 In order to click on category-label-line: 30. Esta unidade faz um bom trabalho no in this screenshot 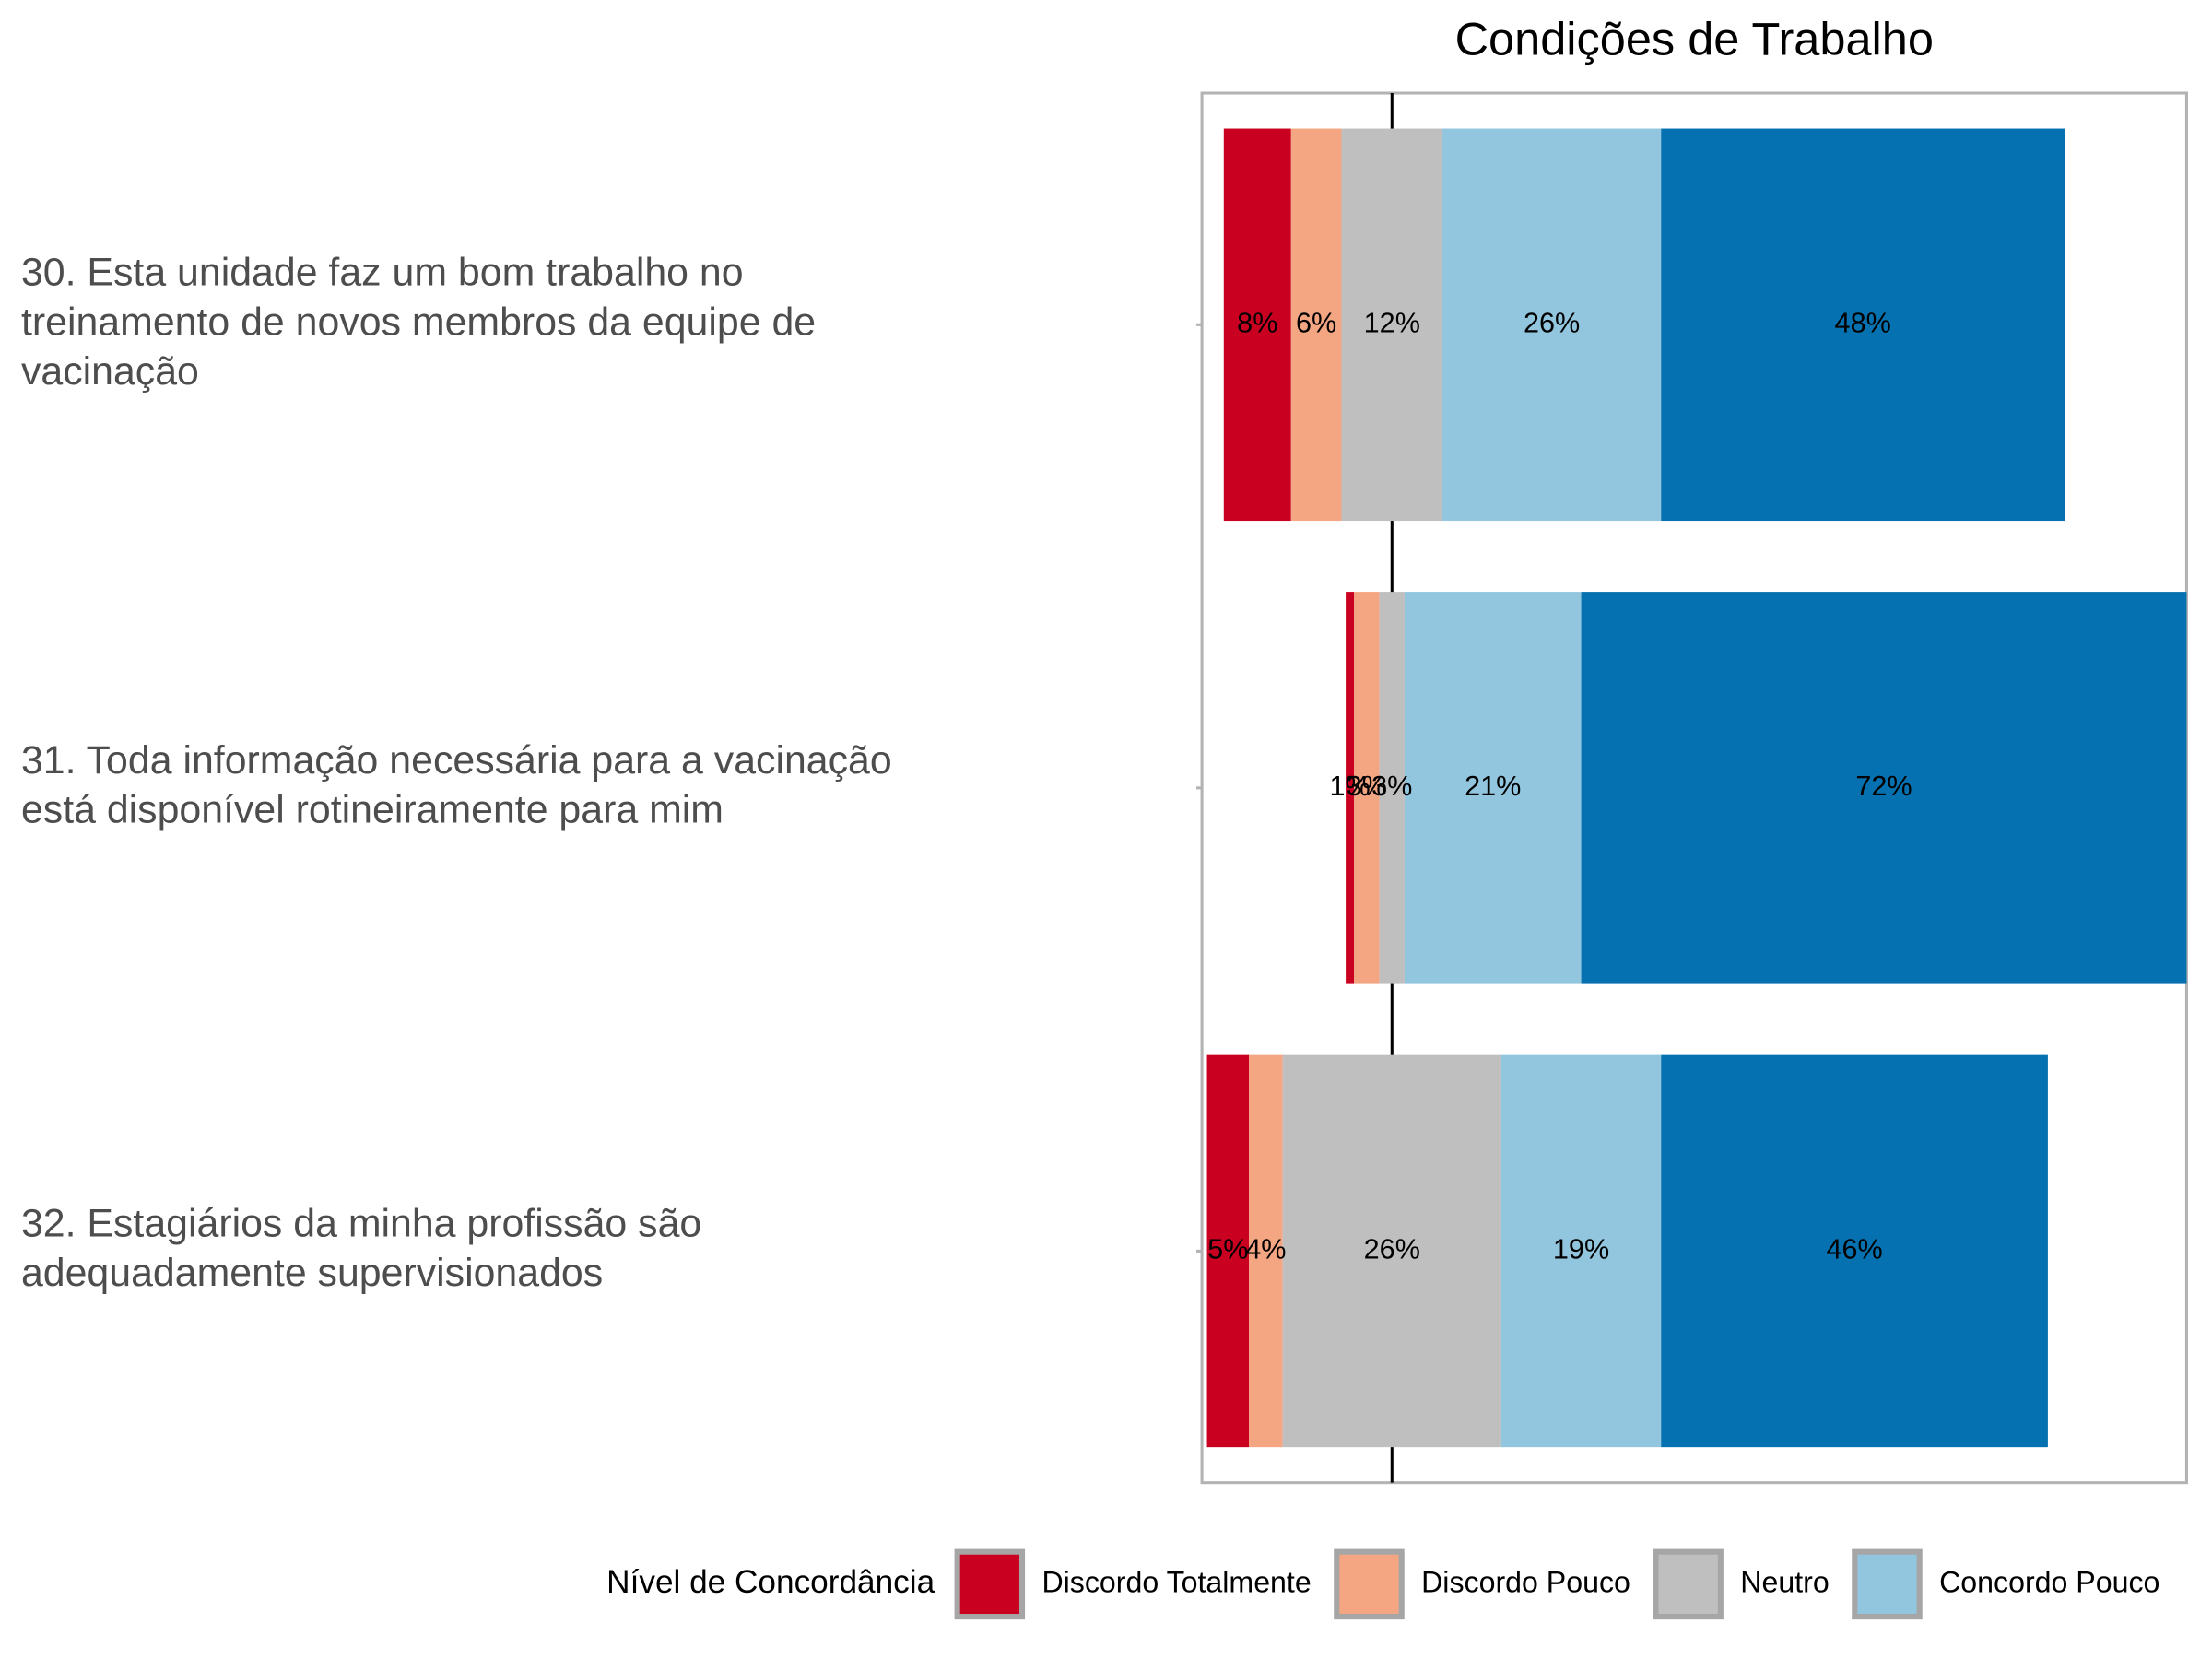, I will do `click(388, 273)`.